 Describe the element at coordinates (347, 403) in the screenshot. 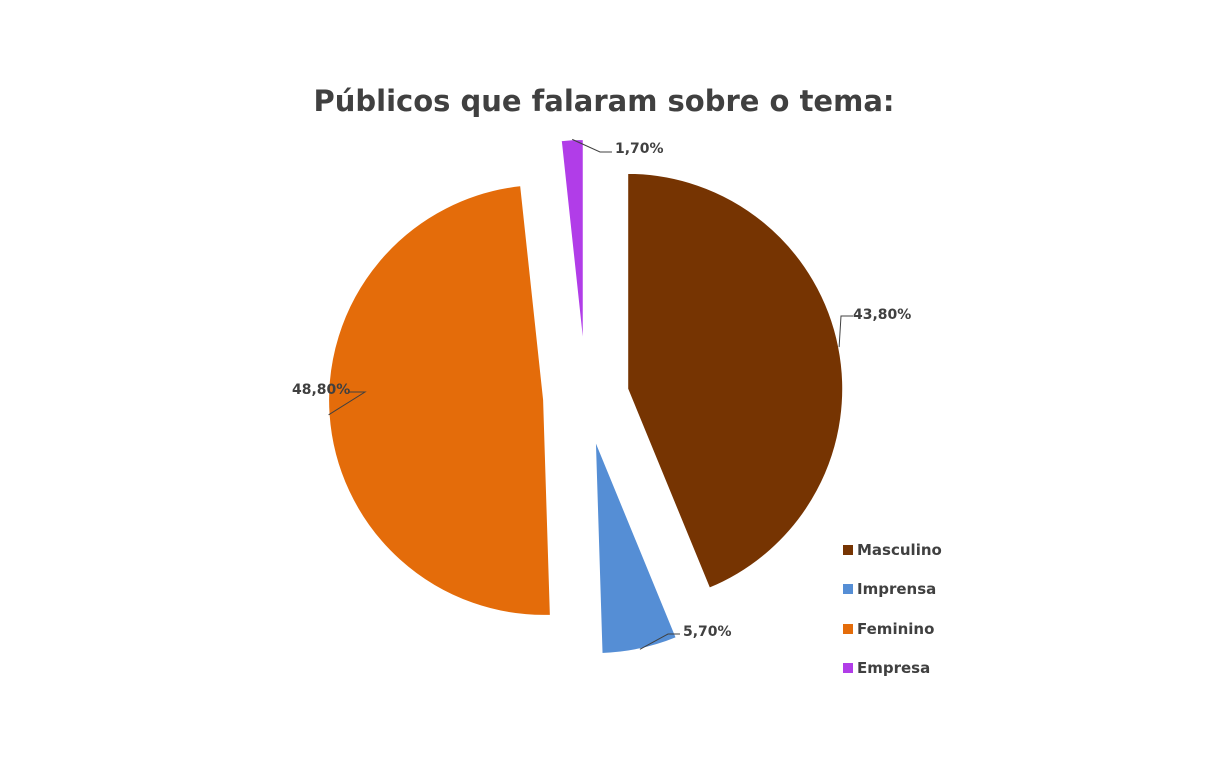

I see `leader-line-feminino` at that location.